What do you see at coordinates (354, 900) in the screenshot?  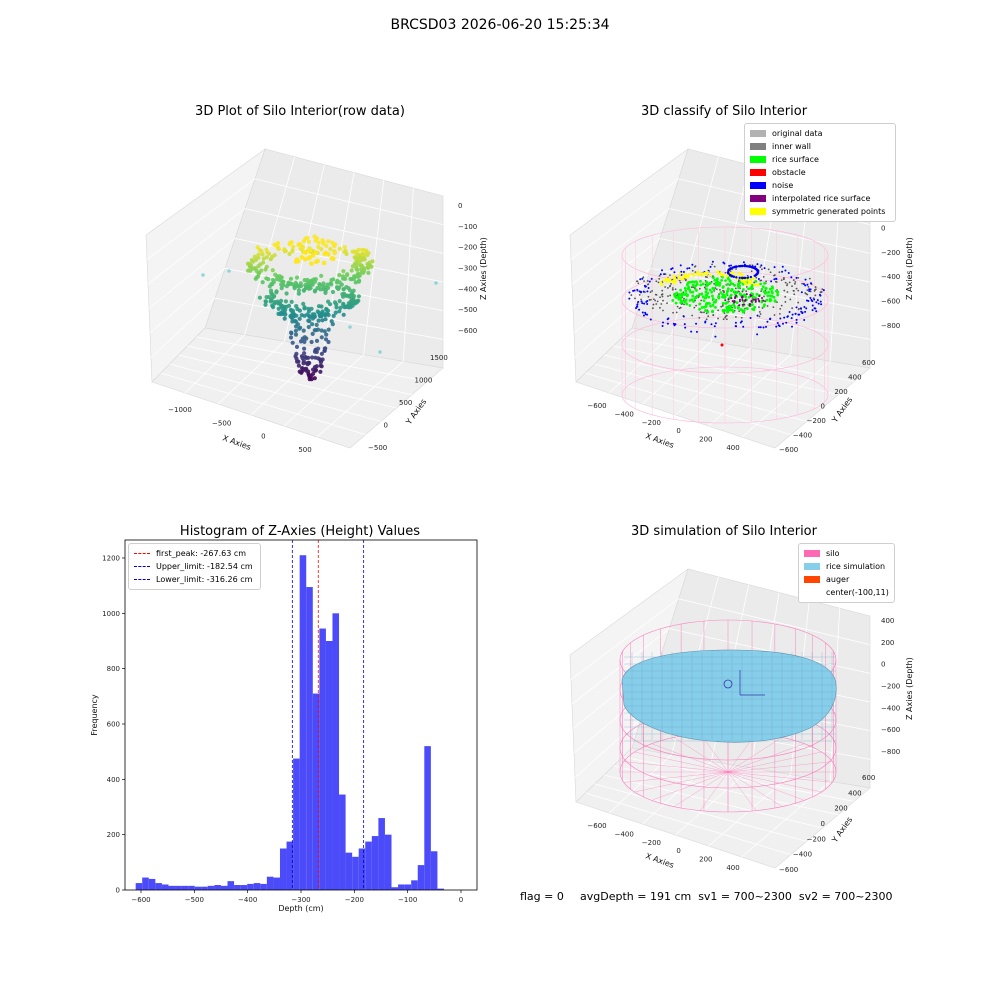 I see `histogram-x-tick: −200` at bounding box center [354, 900].